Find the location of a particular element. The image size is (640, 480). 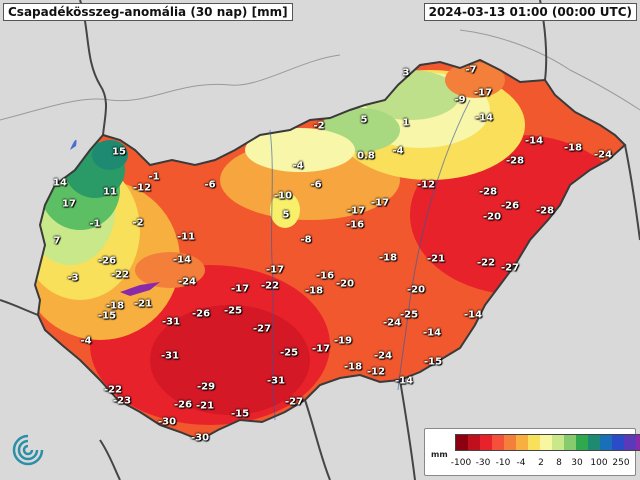

legend-tick-label: 2 is located at coordinates (541, 463).